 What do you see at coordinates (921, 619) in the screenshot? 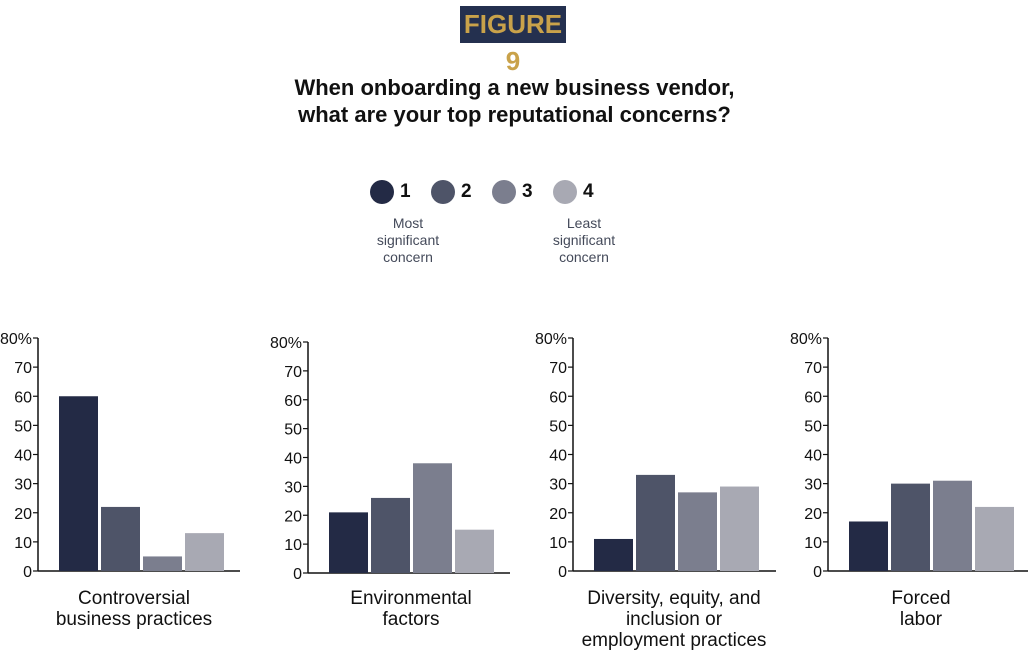
I see `category-label-line: labor` at bounding box center [921, 619].